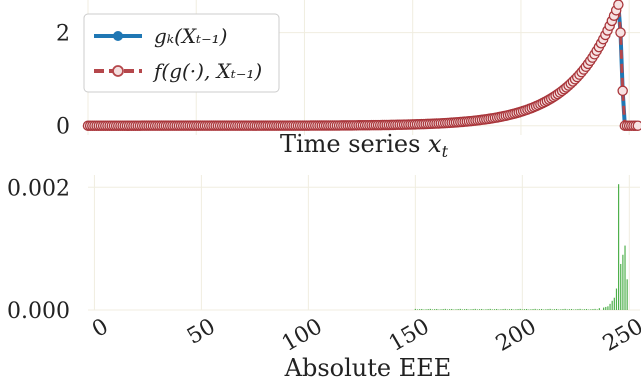  Describe the element at coordinates (516, 335) in the screenshot. I see `bottom-x-tick-label: 200` at that location.